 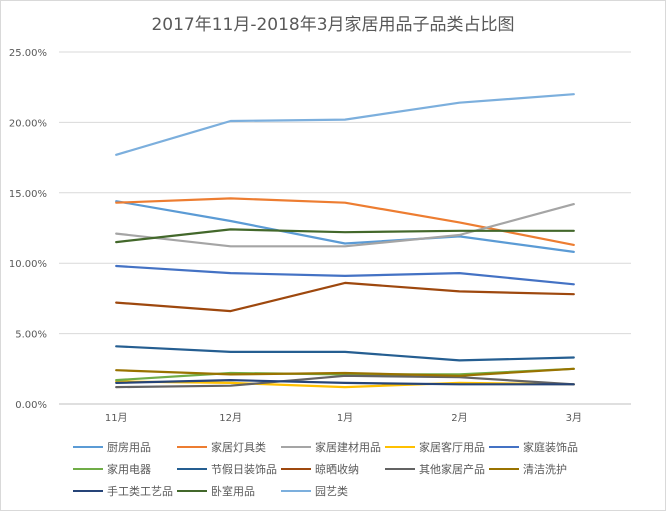 I want to click on x-tick-label: 12月, so click(x=230, y=418).